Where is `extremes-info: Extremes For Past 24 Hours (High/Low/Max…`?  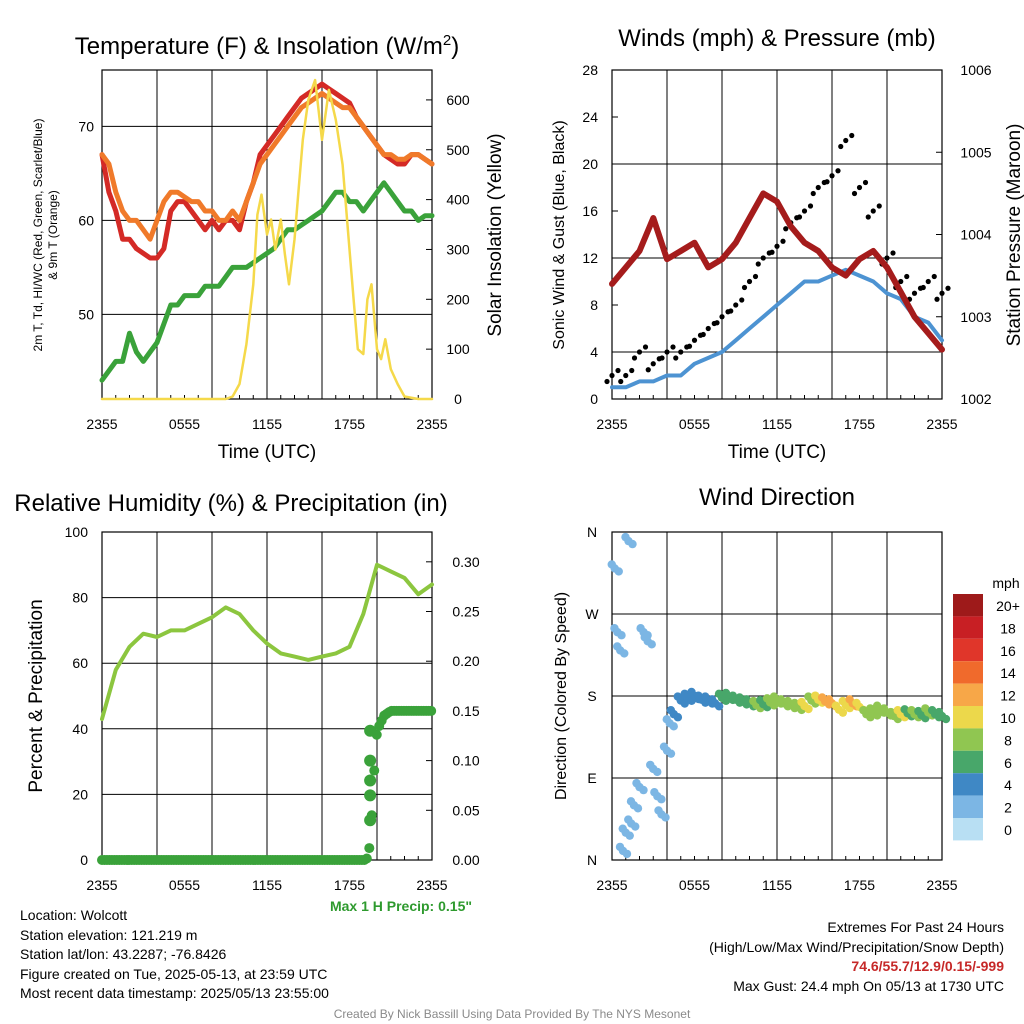
extremes-info: Extremes For Past 24 Hours (High/Low/Max… is located at coordinates (856, 957).